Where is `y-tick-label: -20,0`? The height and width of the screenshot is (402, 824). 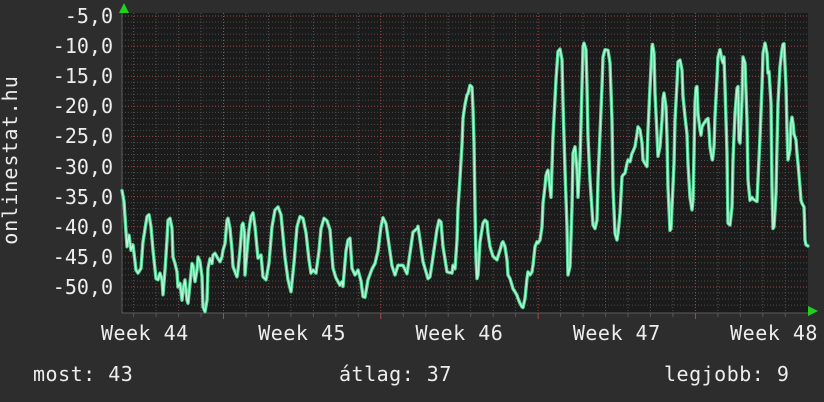 y-tick-label: -20,0 is located at coordinates (82, 106).